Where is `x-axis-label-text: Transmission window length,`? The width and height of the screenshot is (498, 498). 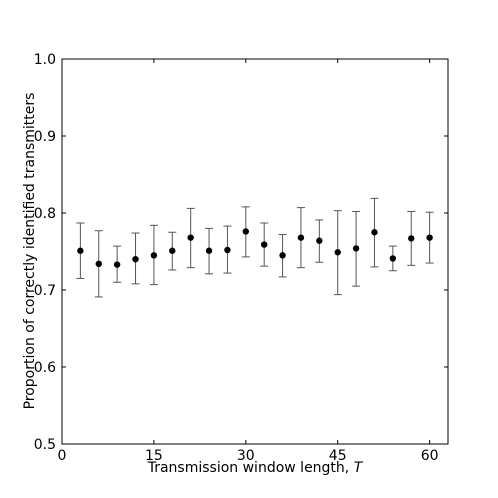
x-axis-label-text: Transmission window length, is located at coordinates (250, 468).